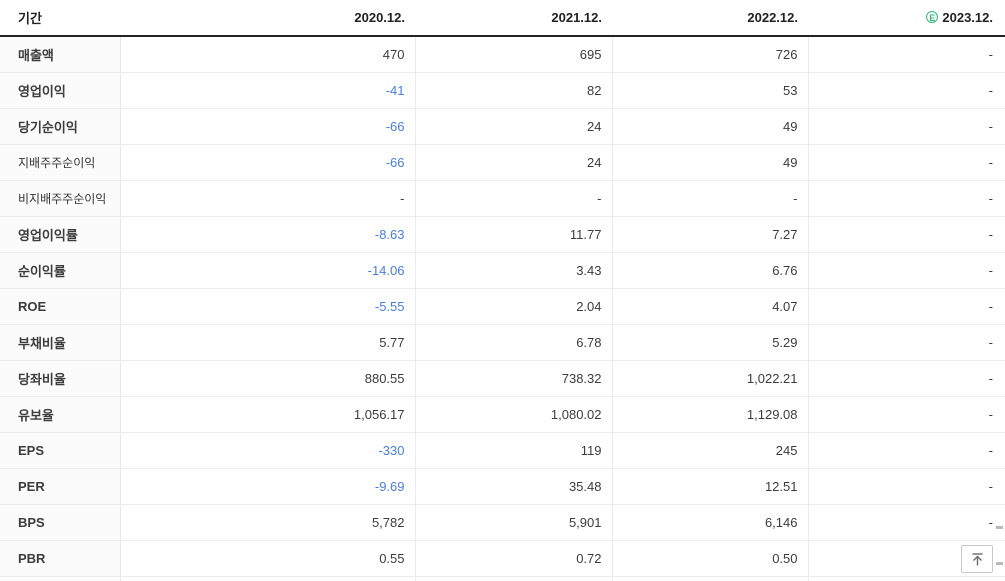 This screenshot has height=581, width=1005. Describe the element at coordinates (60, 378) in the screenshot. I see `row-label: 당좌비율` at that location.